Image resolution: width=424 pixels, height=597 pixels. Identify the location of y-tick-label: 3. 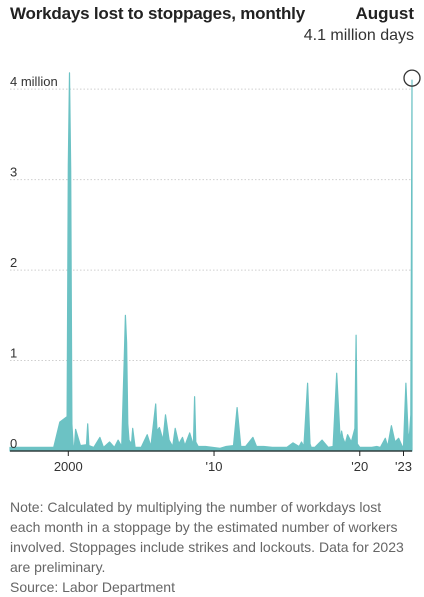
(13, 172).